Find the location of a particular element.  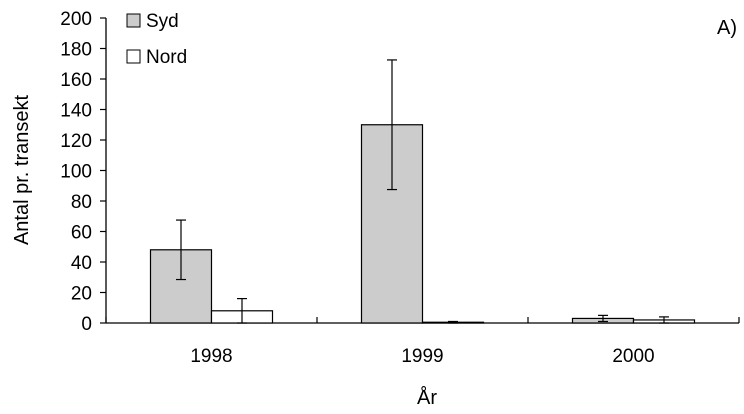

y-axis-title: Antal pr. transekt is located at coordinates (22, 170).